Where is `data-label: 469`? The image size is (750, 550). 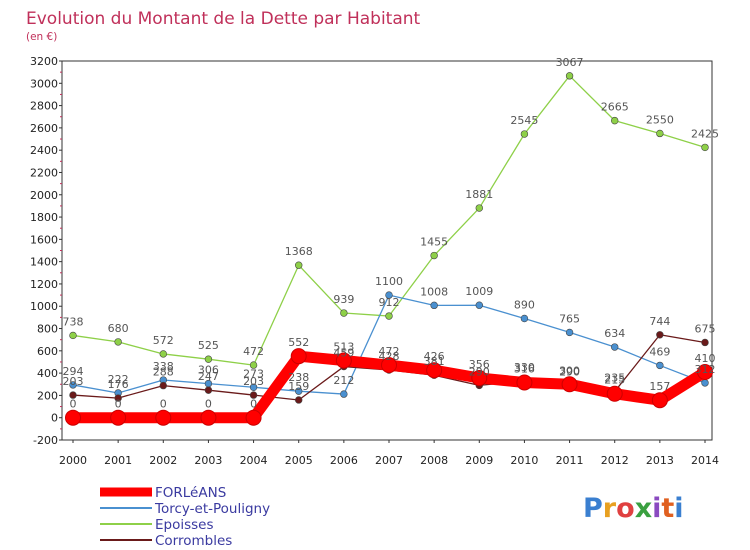 data-label: 469 is located at coordinates (659, 351).